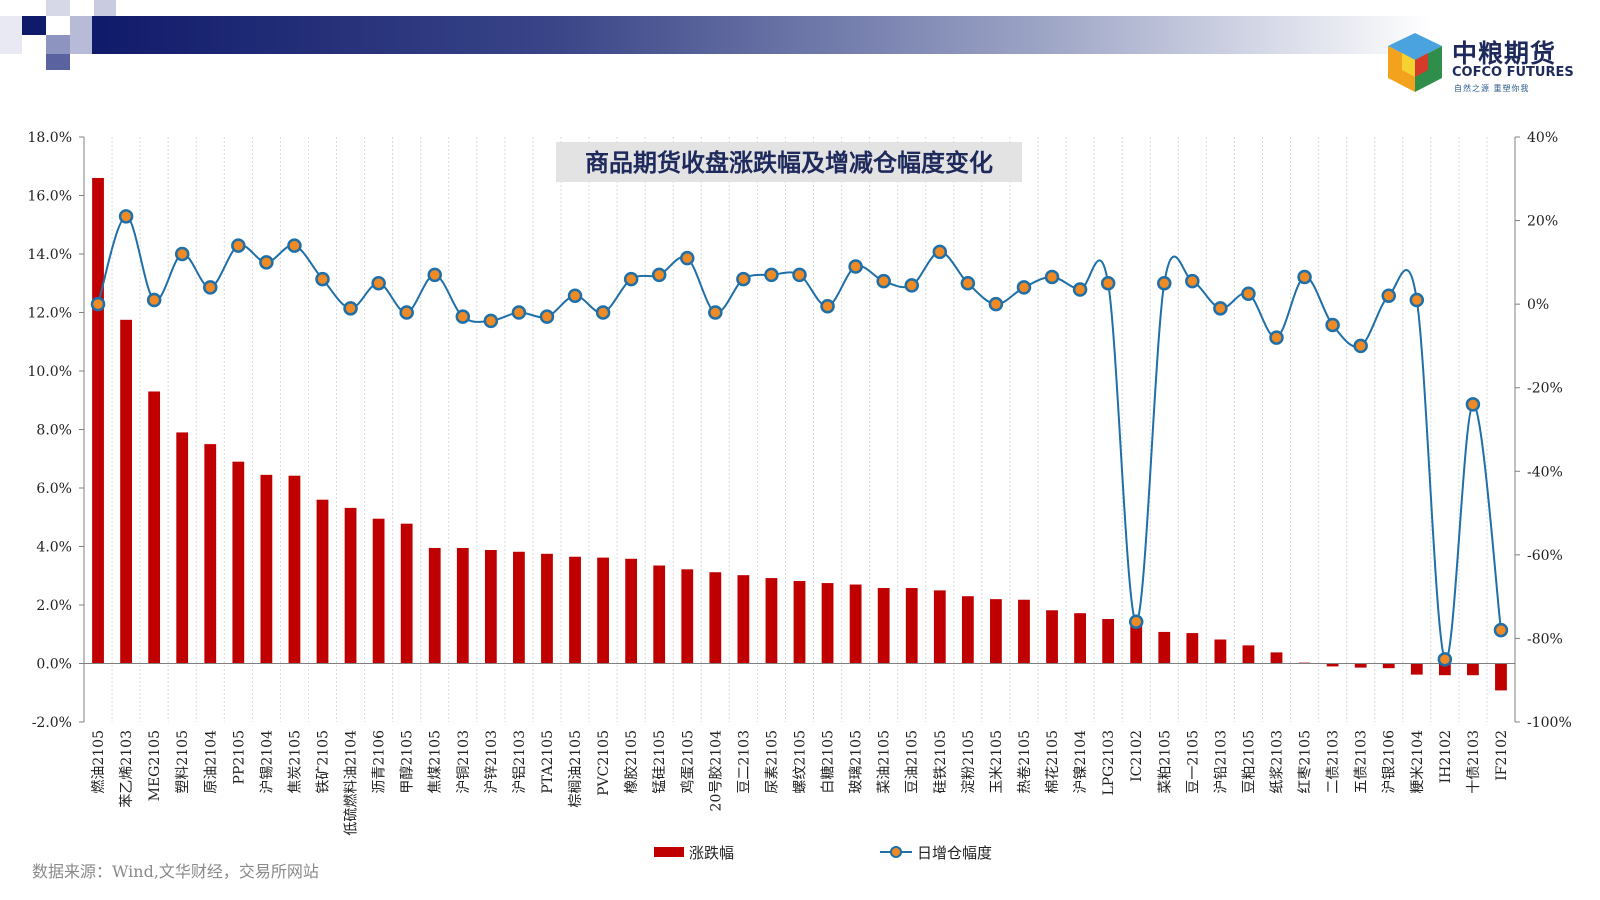 This screenshot has width=1600, height=900. I want to click on header-square-pale, so click(105, 8).